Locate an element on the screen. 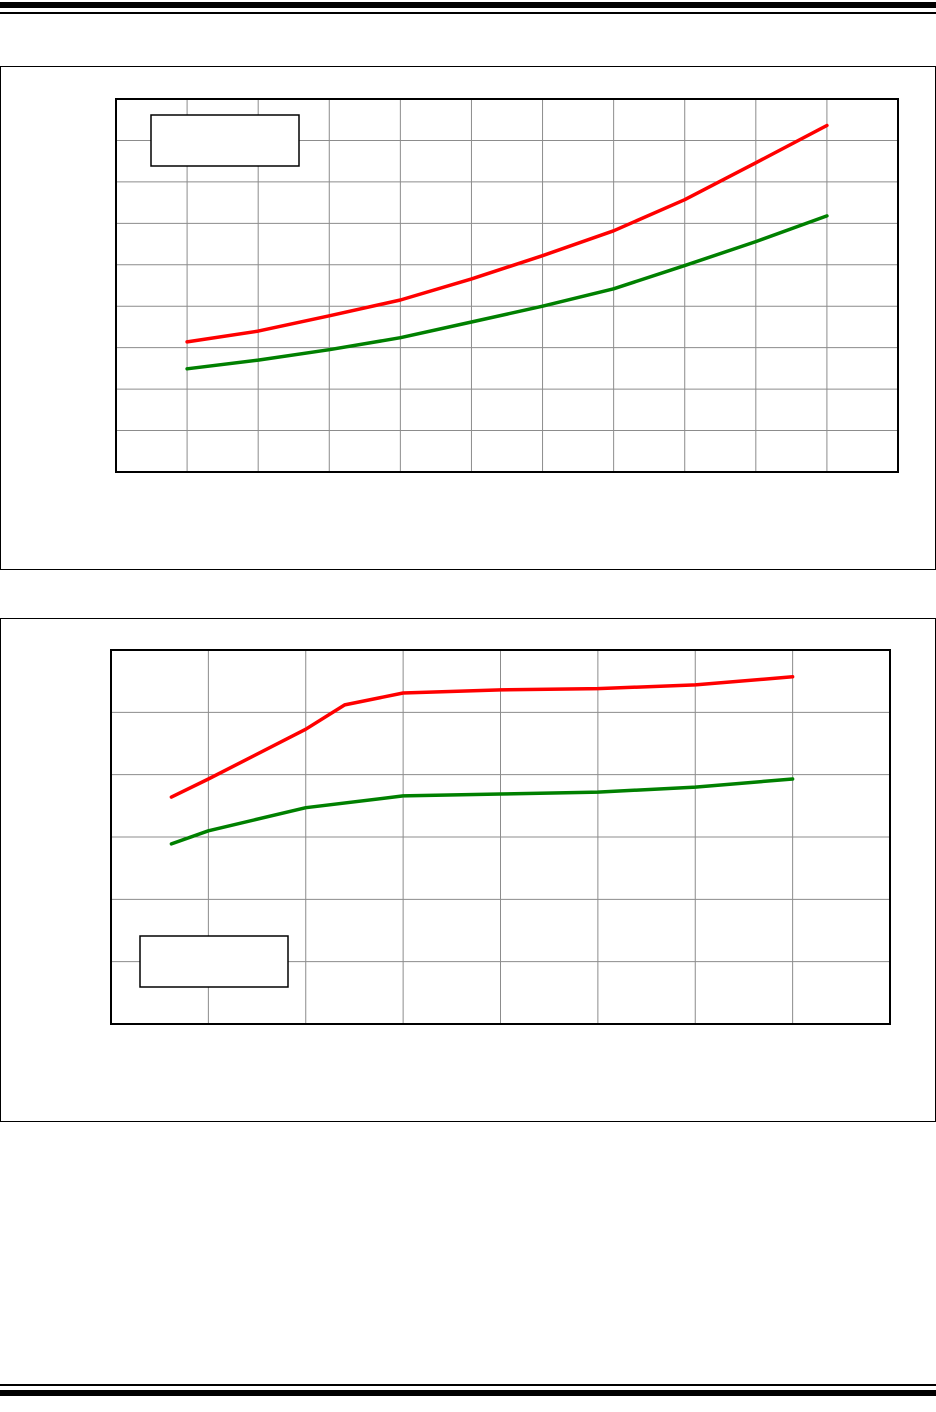 The width and height of the screenshot is (936, 1412). footer-rule-thin is located at coordinates (468, 1385).